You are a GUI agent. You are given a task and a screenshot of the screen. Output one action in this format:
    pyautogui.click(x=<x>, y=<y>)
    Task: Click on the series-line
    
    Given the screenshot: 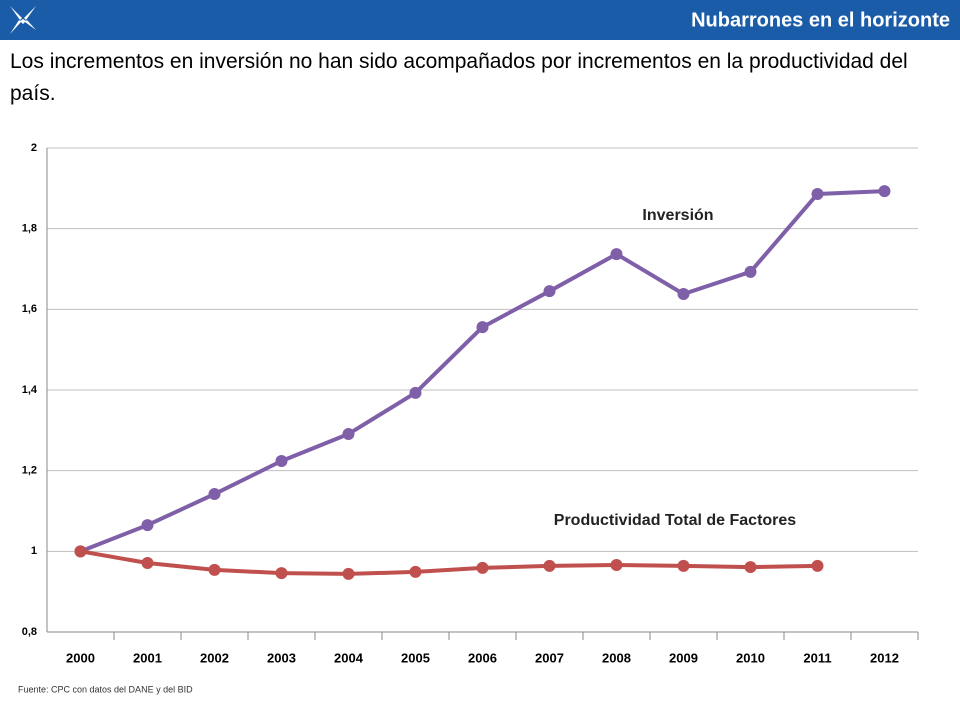 What is the action you would take?
    pyautogui.click(x=449, y=562)
    